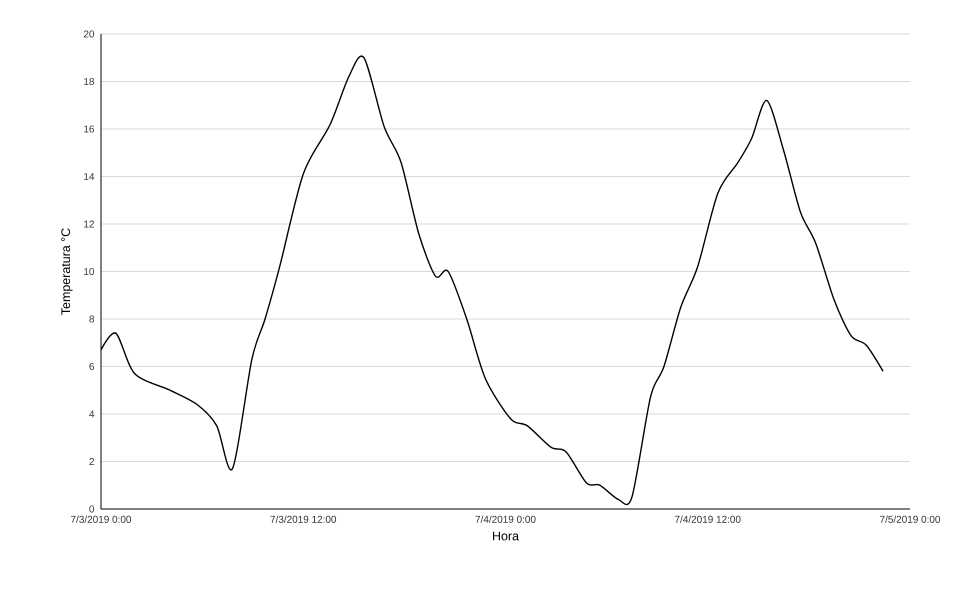  Describe the element at coordinates (91, 414) in the screenshot. I see `y-tick-label: 4` at that location.